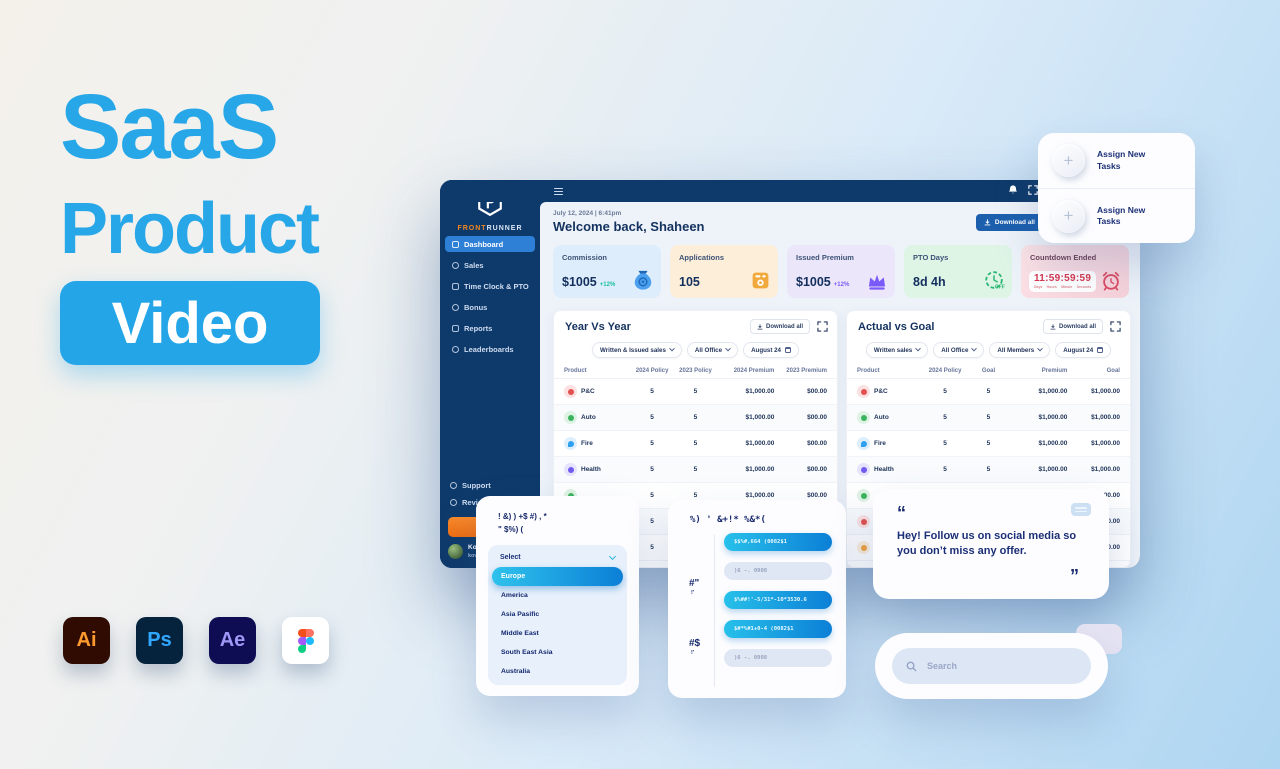 The image size is (1280, 769). What do you see at coordinates (880, 443) in the screenshot?
I see `product-name: Fire` at bounding box center [880, 443].